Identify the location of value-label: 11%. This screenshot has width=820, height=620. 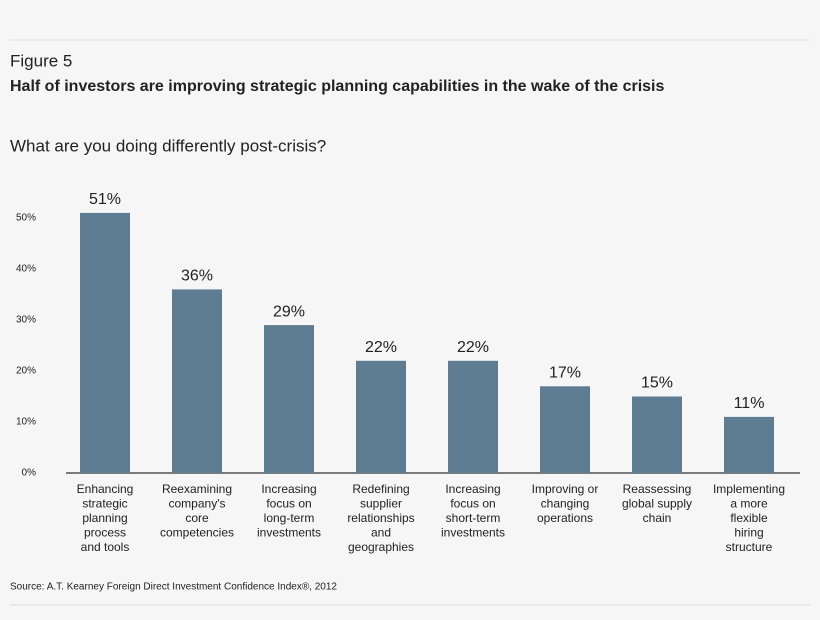
(749, 403).